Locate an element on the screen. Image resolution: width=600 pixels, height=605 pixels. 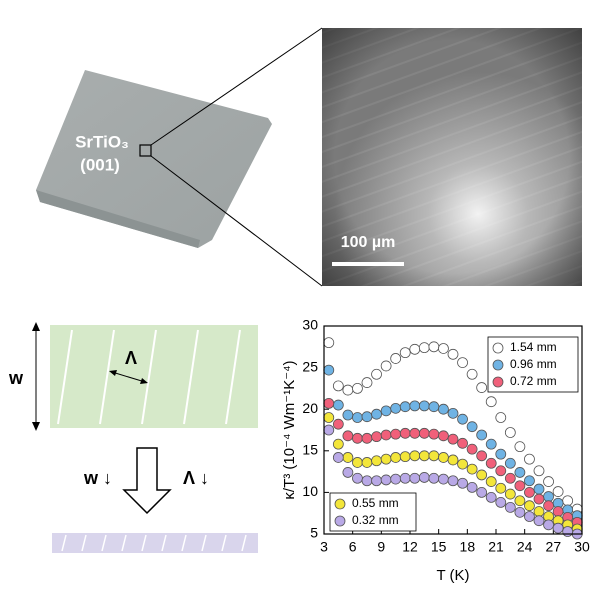
reduce-label: Λ ↓ is located at coordinates (196, 478).